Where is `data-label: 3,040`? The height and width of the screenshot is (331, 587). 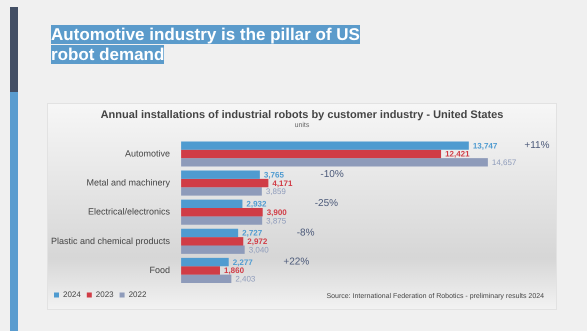
data-label: 3,040 is located at coordinates (259, 249).